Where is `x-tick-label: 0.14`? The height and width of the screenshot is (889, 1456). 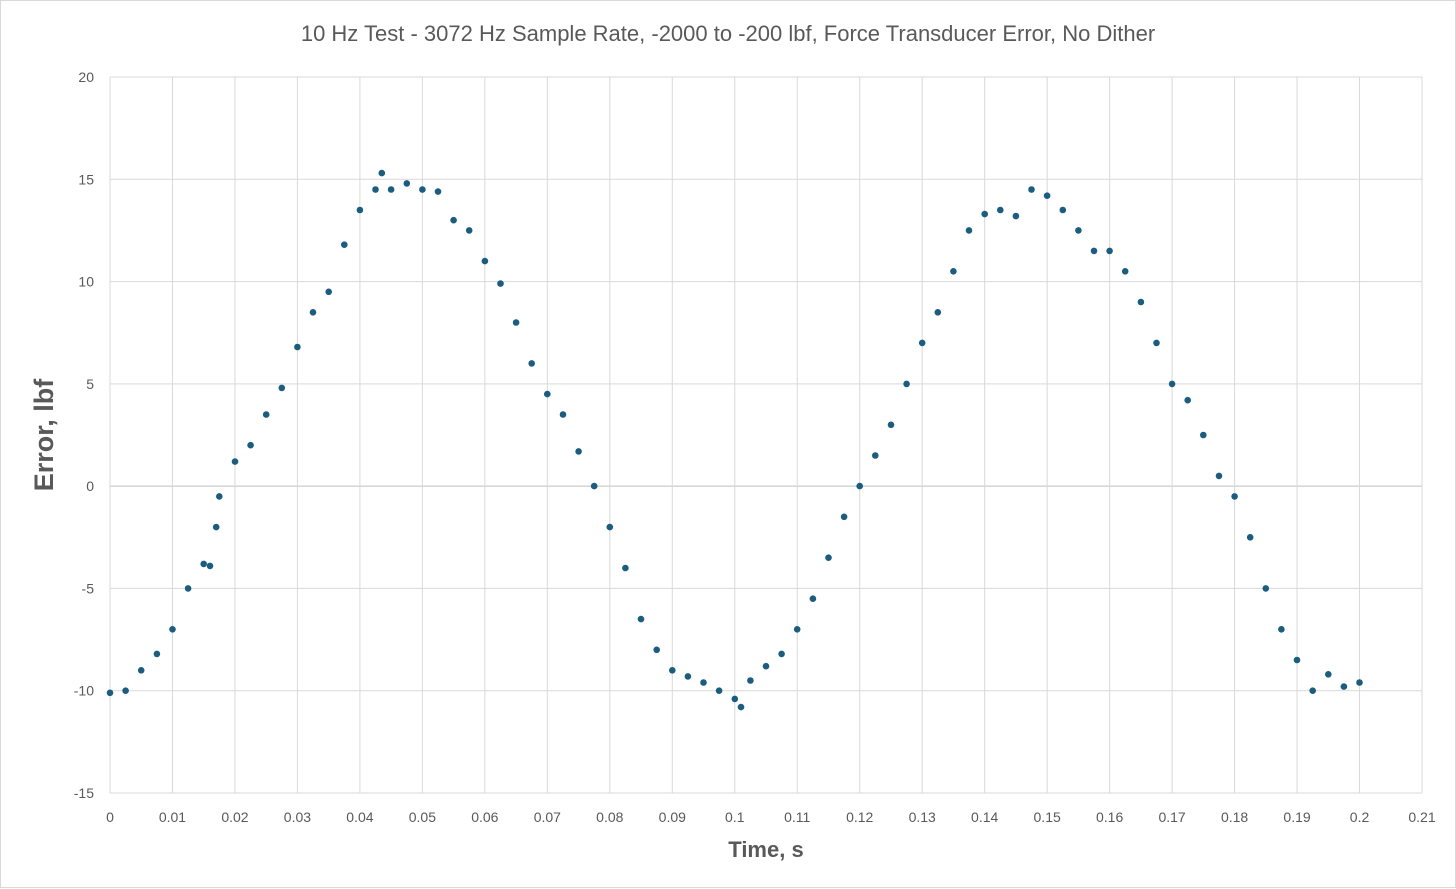 x-tick-label: 0.14 is located at coordinates (984, 817).